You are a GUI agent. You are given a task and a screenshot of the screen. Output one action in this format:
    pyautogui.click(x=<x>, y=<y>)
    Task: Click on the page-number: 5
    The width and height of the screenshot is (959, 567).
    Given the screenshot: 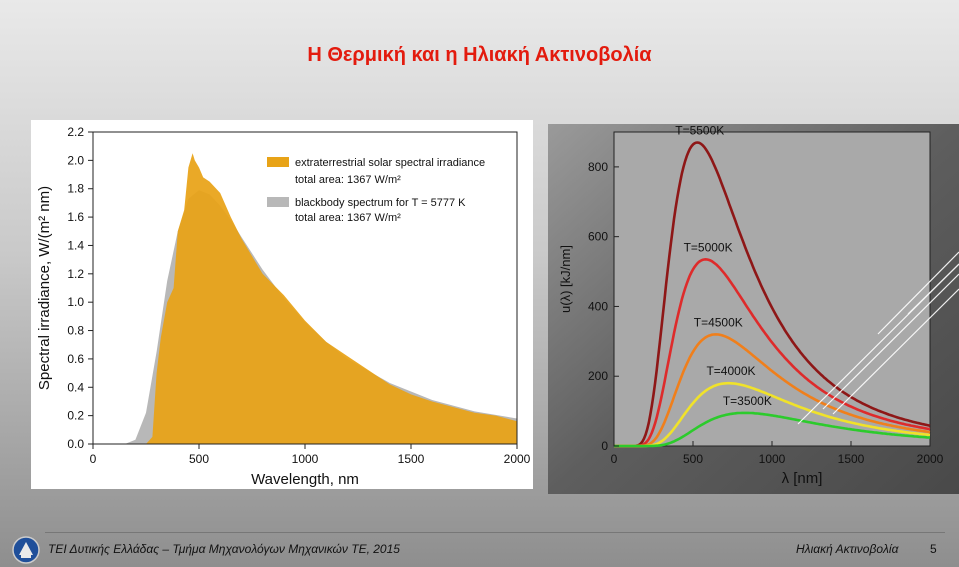 What is the action you would take?
    pyautogui.click(x=933, y=549)
    